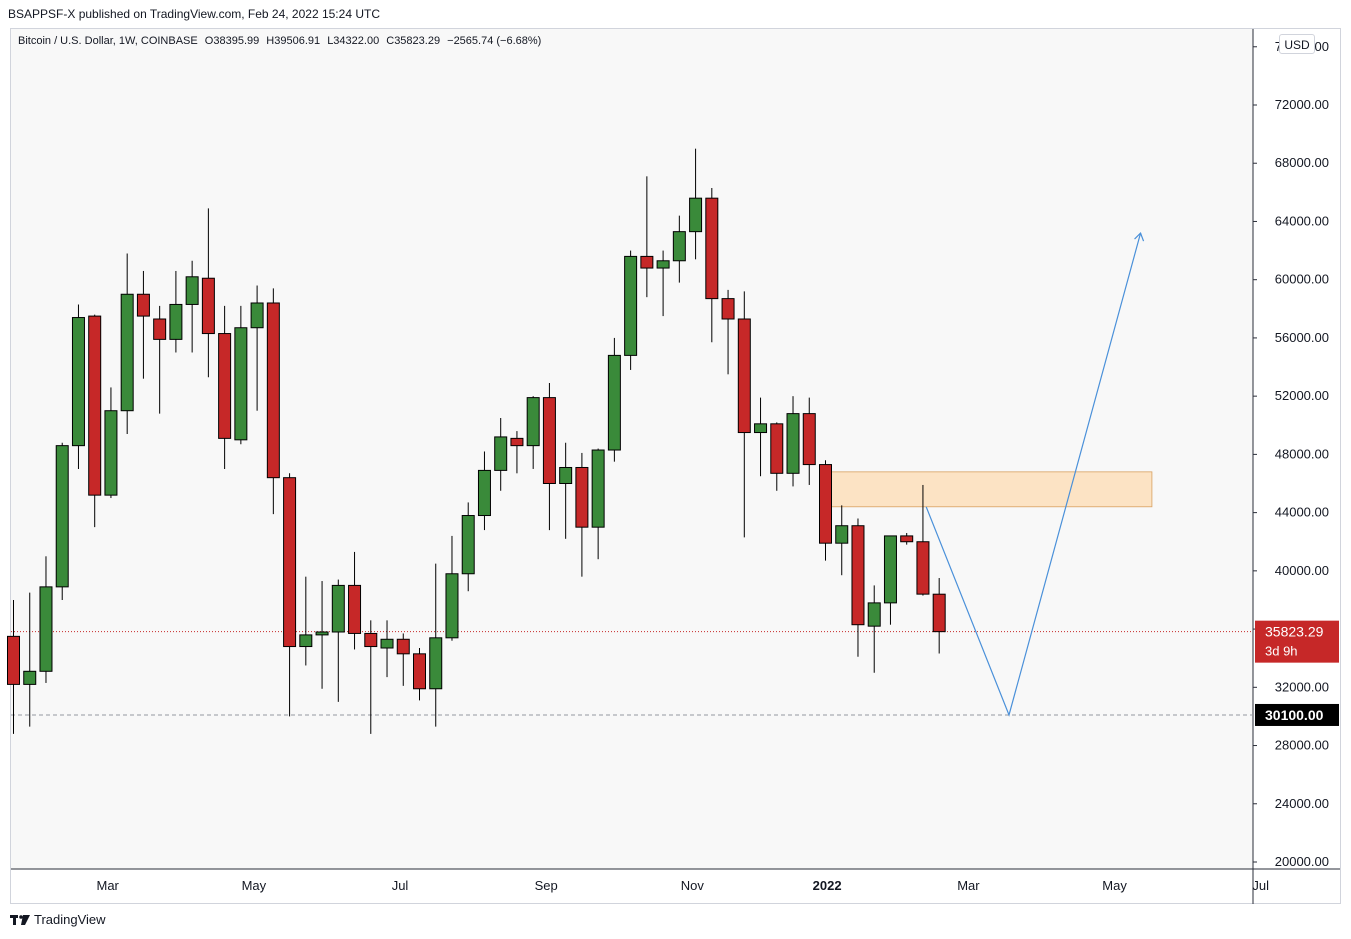  I want to click on y-tick-label: 32000.00, so click(1302, 686).